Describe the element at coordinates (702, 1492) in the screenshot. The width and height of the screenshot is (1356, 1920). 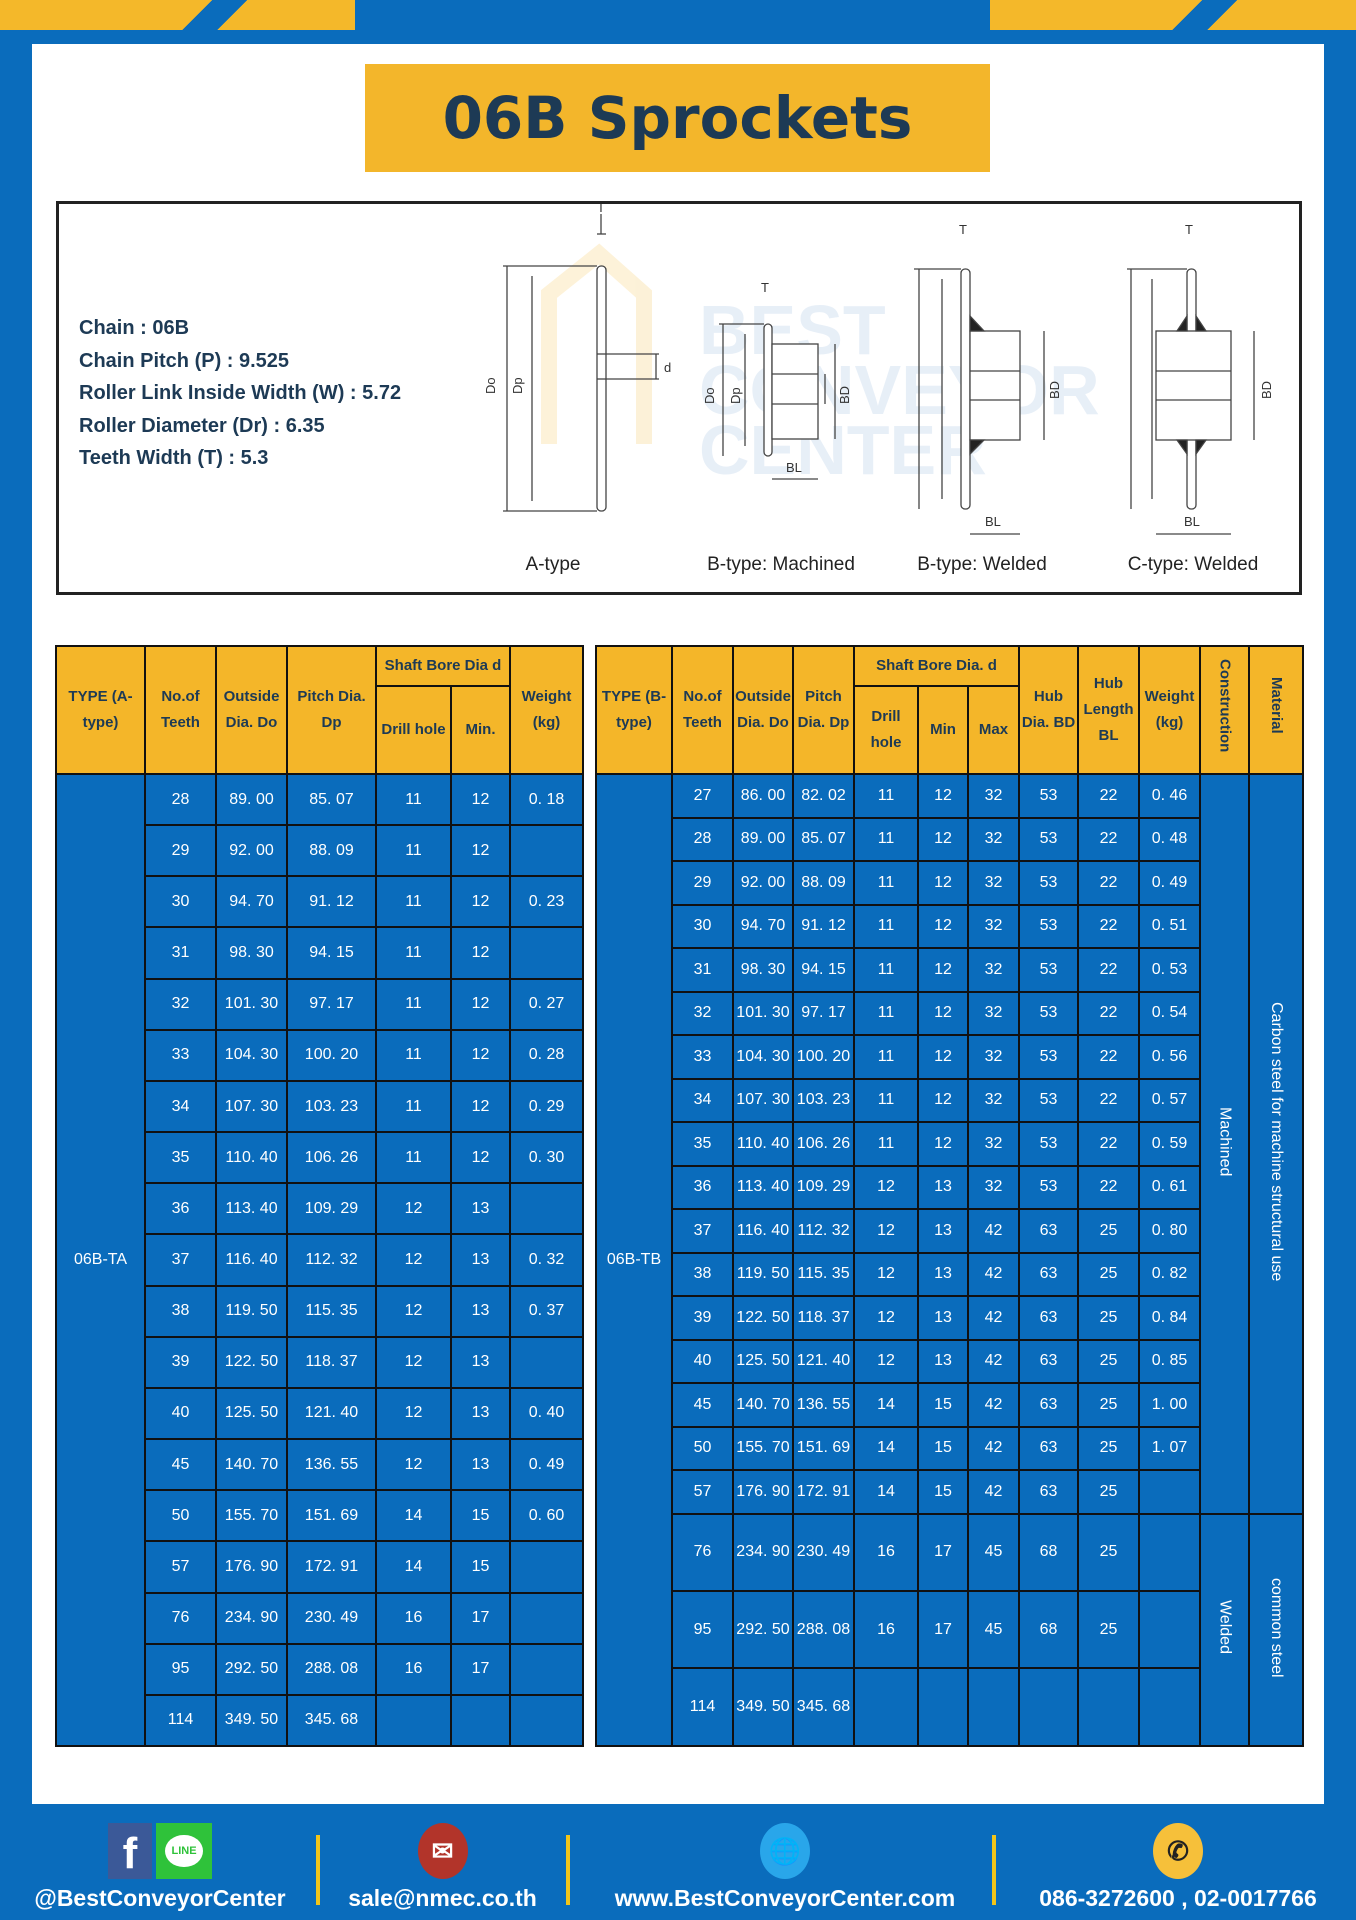
I see `cell-teeth: 57` at that location.